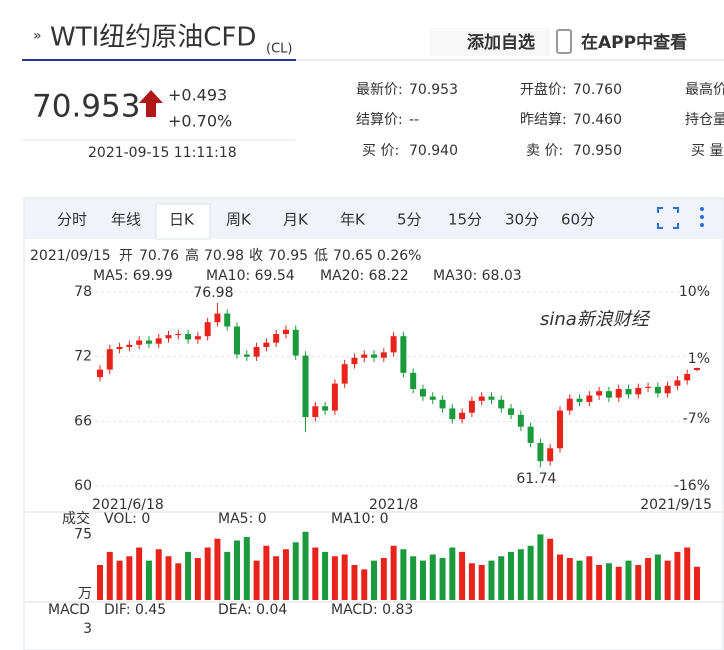  What do you see at coordinates (83, 292) in the screenshot?
I see `y-tick-label: 78` at bounding box center [83, 292].